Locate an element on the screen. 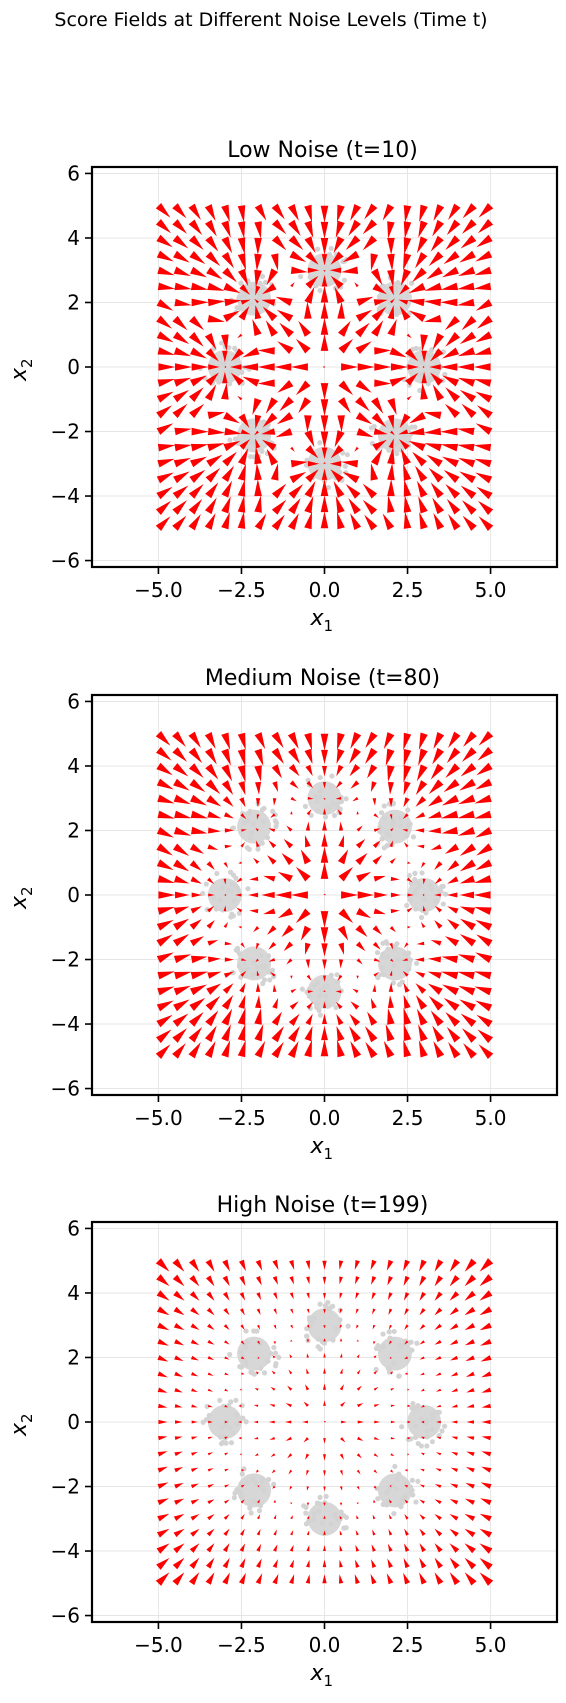 This screenshot has width=566, height=1703. y-tick-label: 6 is located at coordinates (73, 1228).